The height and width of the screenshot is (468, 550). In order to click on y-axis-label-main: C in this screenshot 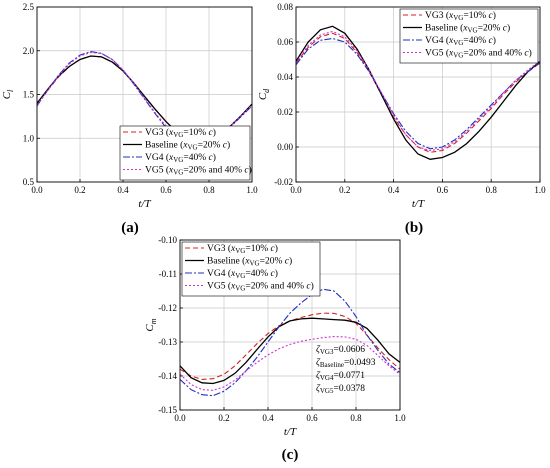, I will do `click(7, 95)`.